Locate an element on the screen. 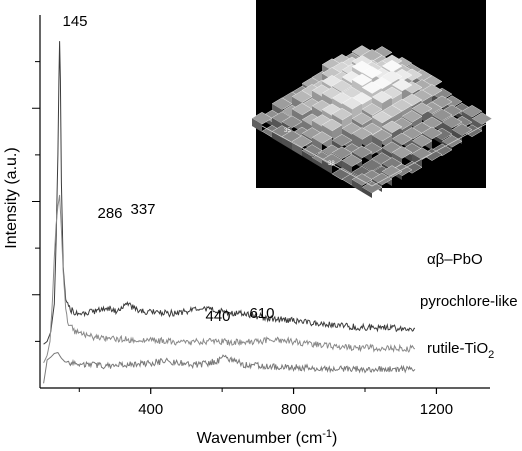  series-label-ab-pbo: αβ–PbO is located at coordinates (455, 259).